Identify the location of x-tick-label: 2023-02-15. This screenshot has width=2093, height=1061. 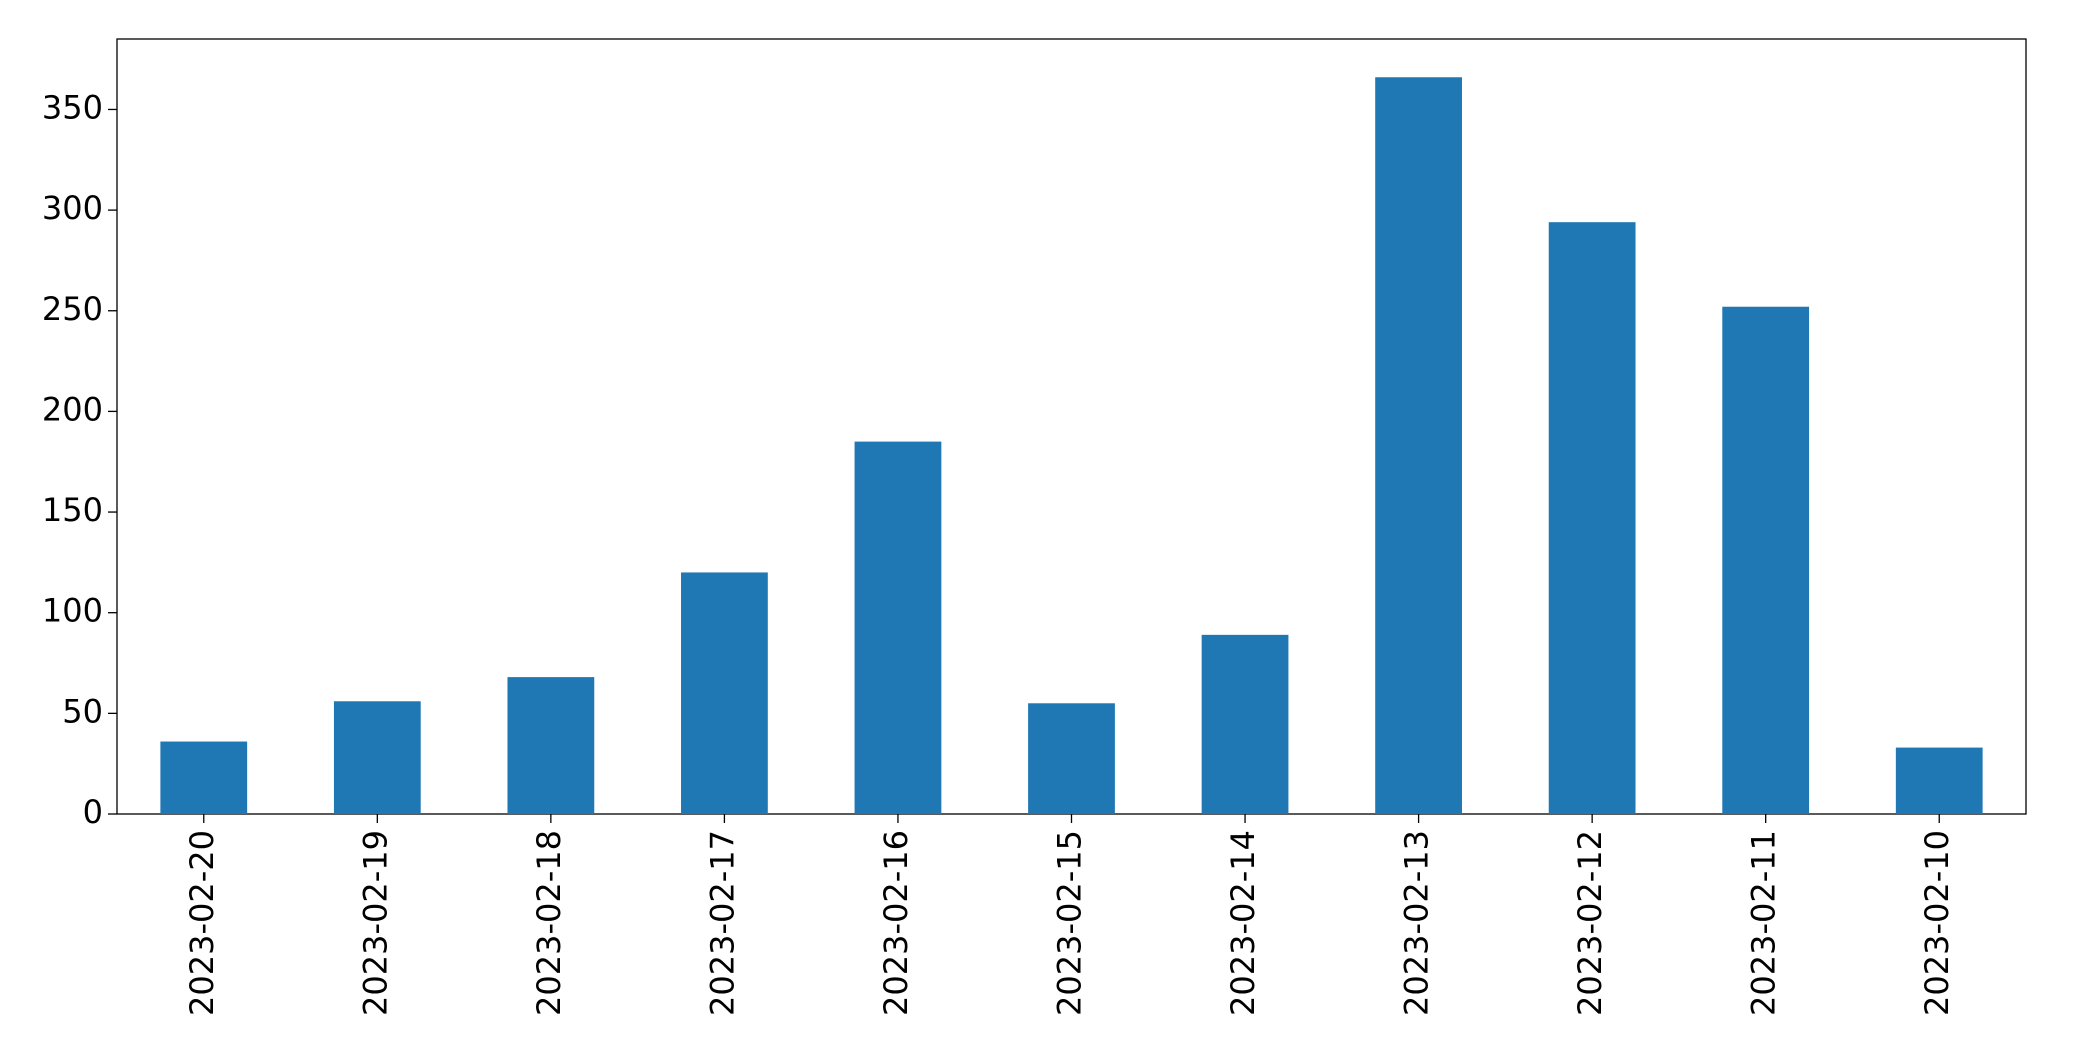
(1070, 923).